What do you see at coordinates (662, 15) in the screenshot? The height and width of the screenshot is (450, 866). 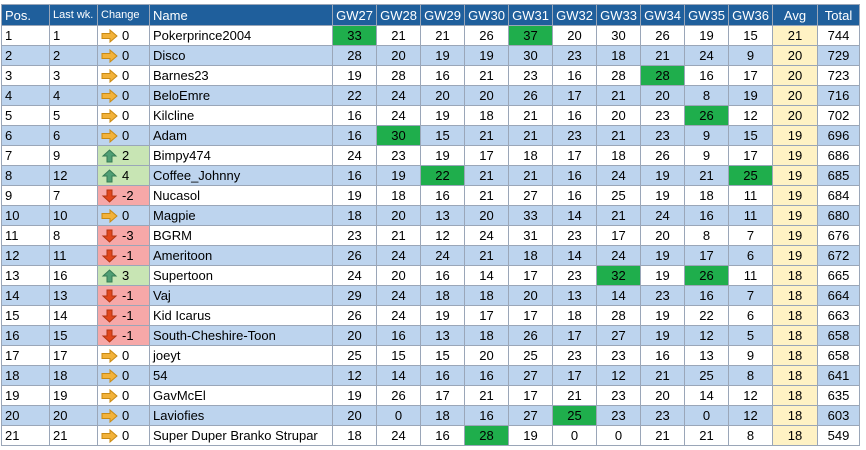 I see `col-header-gw34: GW34` at bounding box center [662, 15].